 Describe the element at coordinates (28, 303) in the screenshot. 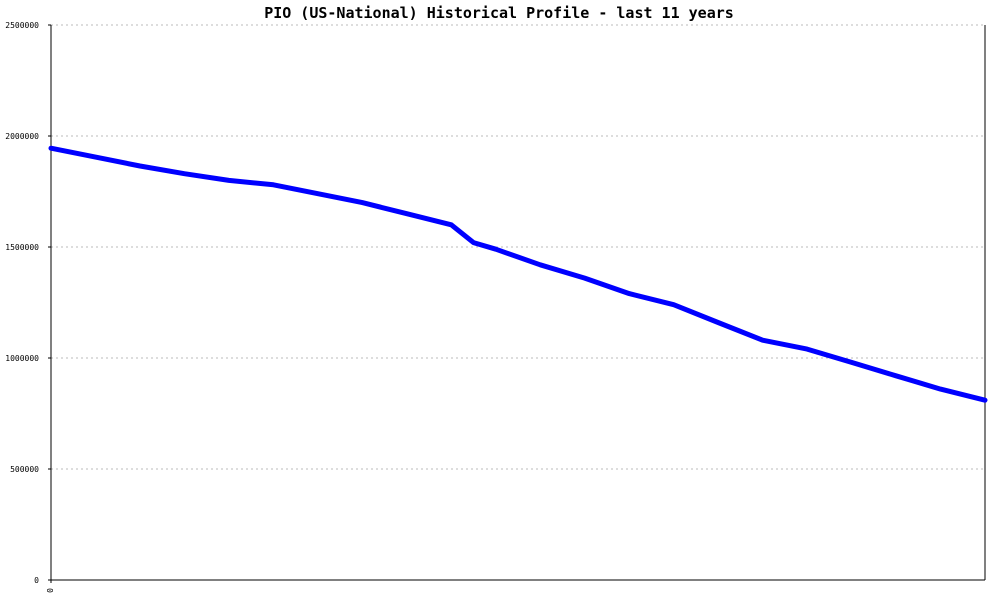

I see `y-tick-labels: 0 500000 1000000 1500000 2000000 2500000` at that location.